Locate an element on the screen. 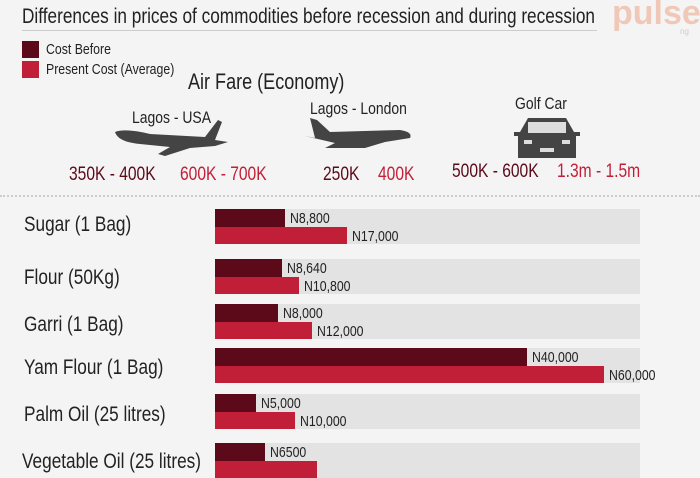  category-label: Flour (50Kg) is located at coordinates (72, 277).